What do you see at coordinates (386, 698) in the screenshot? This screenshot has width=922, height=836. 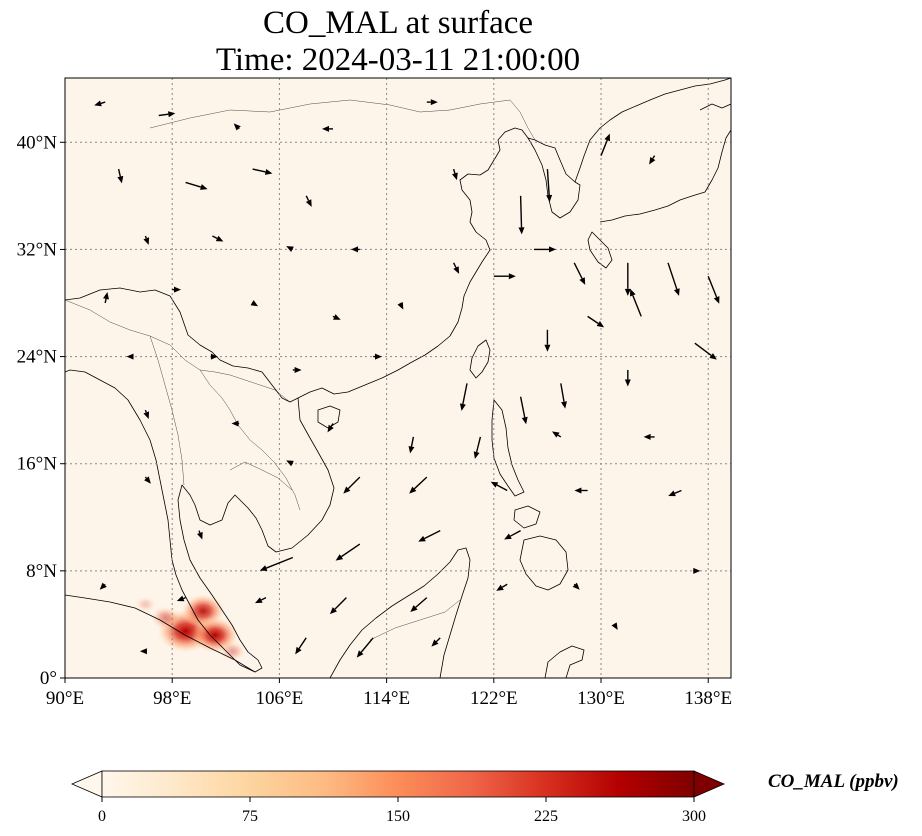 I see `x-tick-label: 114°E` at bounding box center [386, 698].